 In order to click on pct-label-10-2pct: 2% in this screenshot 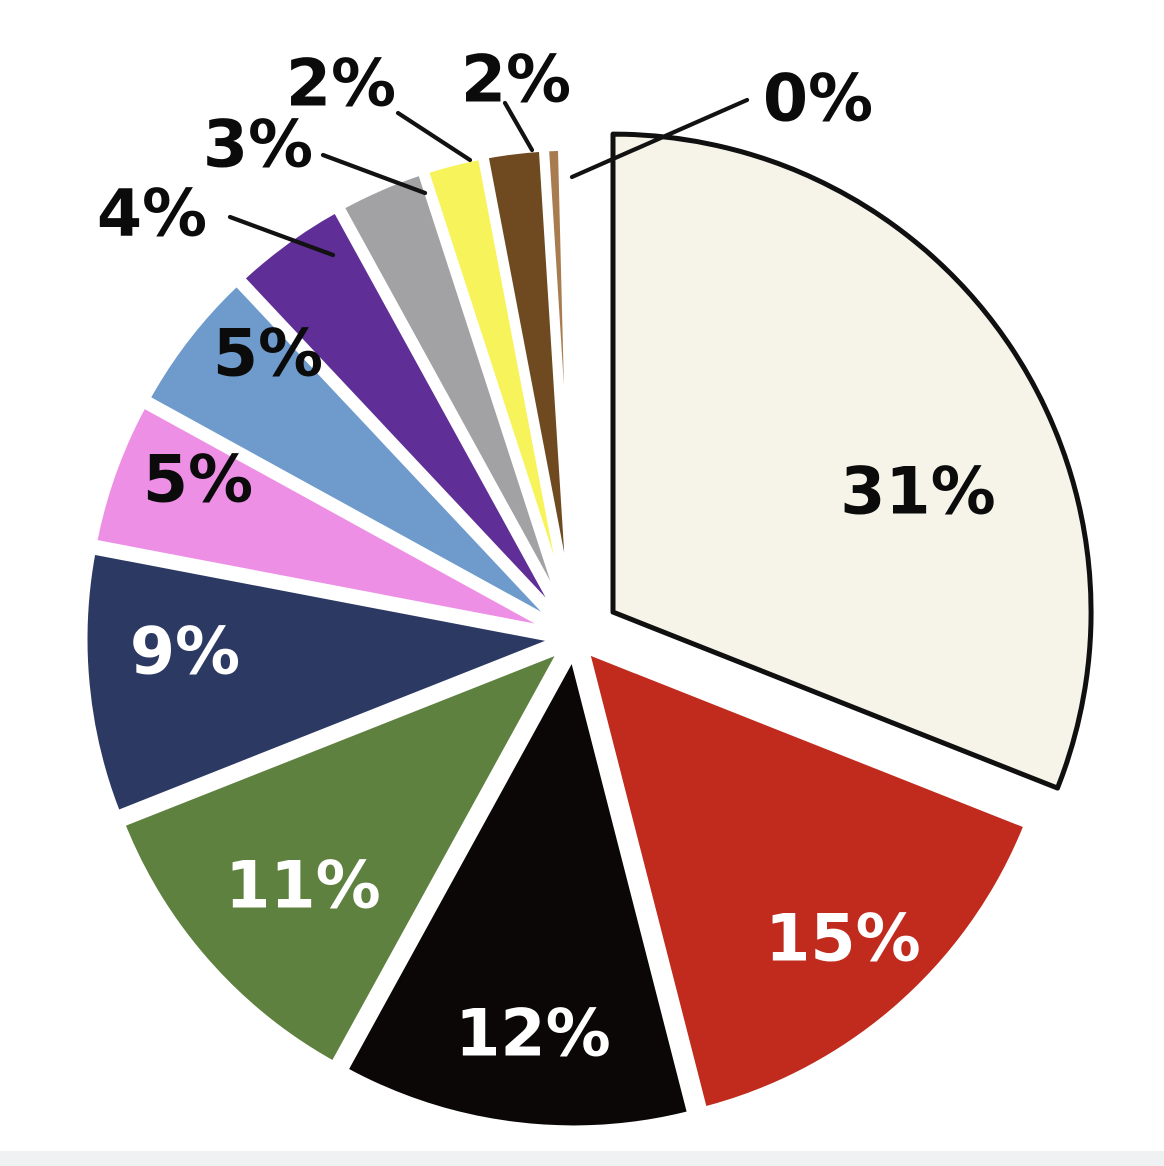, I will do `click(516, 79)`.